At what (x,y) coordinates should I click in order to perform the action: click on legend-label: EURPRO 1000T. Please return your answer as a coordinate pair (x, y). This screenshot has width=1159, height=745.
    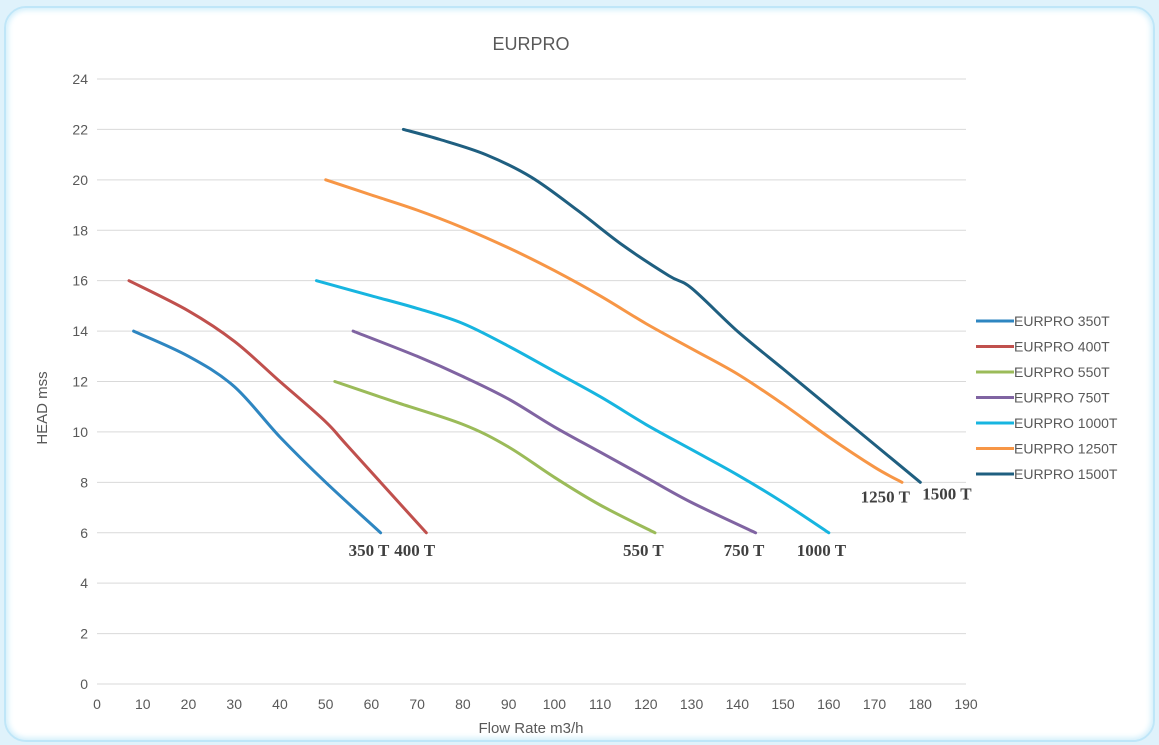
    Looking at the image, I should click on (1066, 423).